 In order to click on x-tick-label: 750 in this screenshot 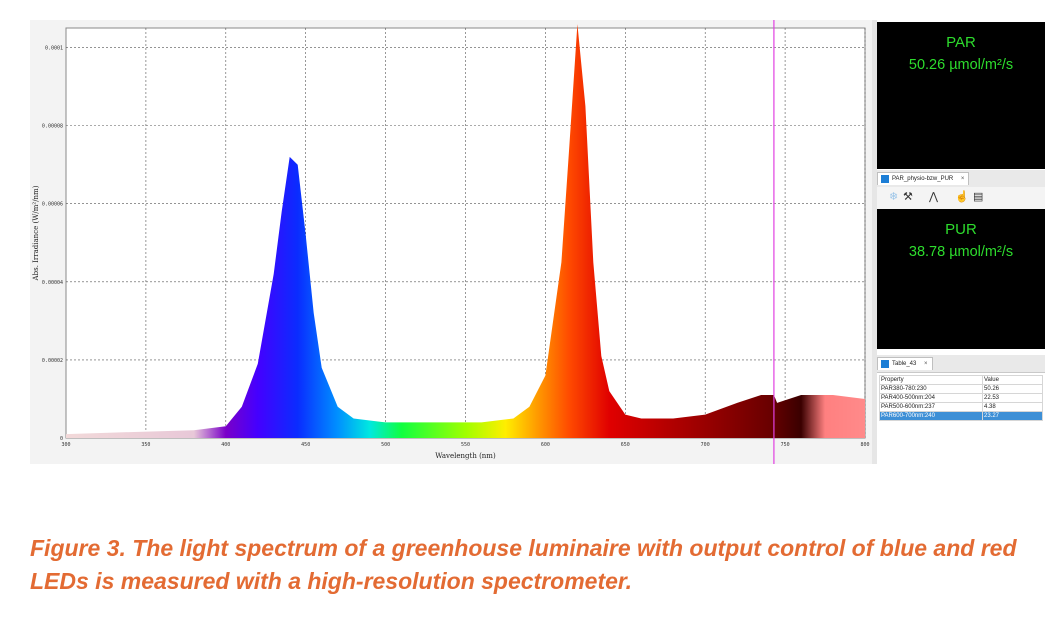, I will do `click(785, 445)`.